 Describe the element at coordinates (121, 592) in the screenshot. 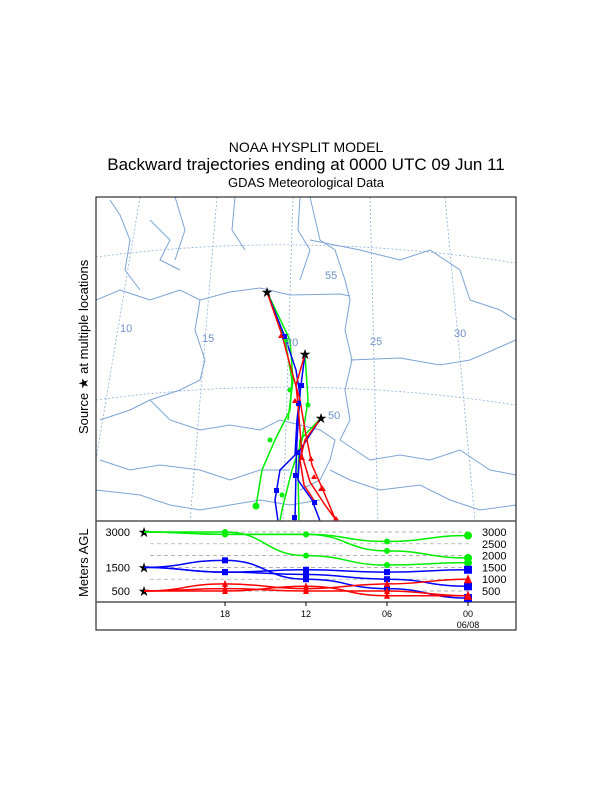

I see `y-tick-left: 500` at that location.